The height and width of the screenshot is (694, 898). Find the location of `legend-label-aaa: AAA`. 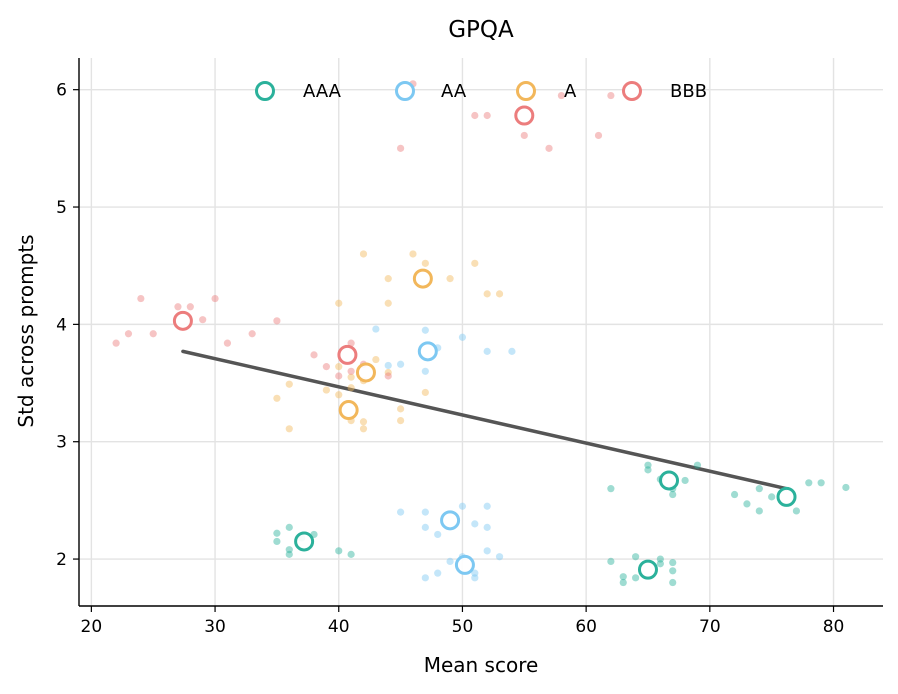

legend-label-aaa: AAA is located at coordinates (322, 91).